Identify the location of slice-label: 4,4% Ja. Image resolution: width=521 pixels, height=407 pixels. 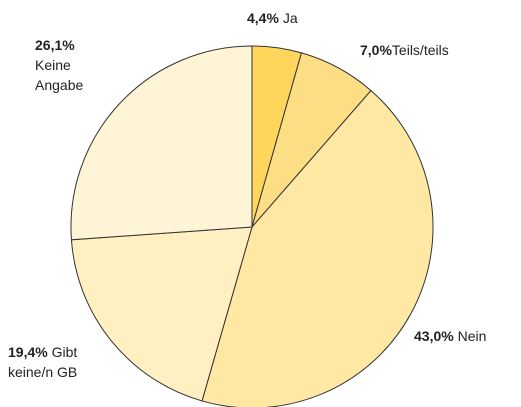
(272, 18).